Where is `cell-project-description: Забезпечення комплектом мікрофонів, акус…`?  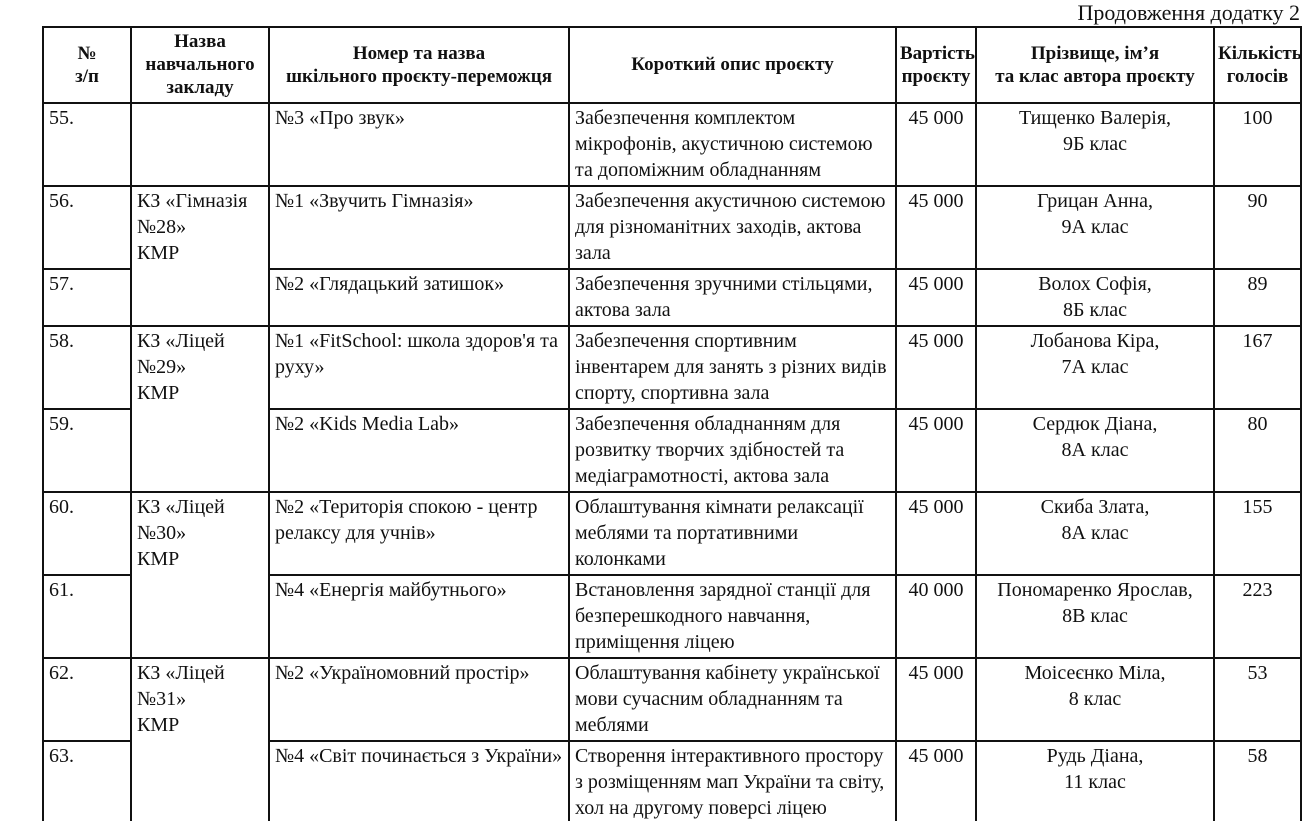 cell-project-description: Забезпечення комплектом мікрофонів, акус… is located at coordinates (732, 144).